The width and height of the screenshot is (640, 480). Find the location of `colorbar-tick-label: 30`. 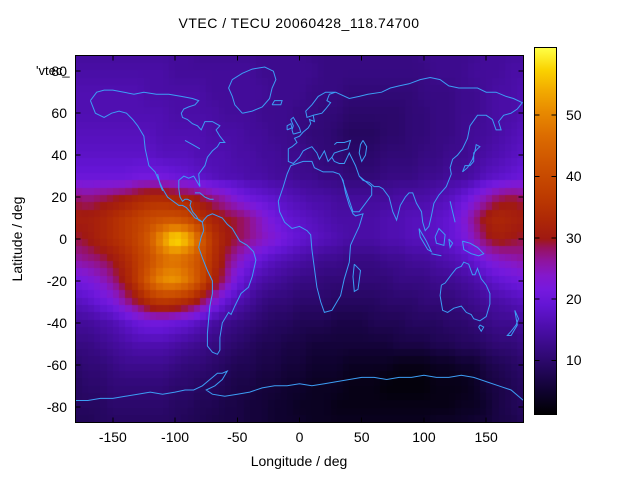

colorbar-tick-label: 30 is located at coordinates (574, 237).